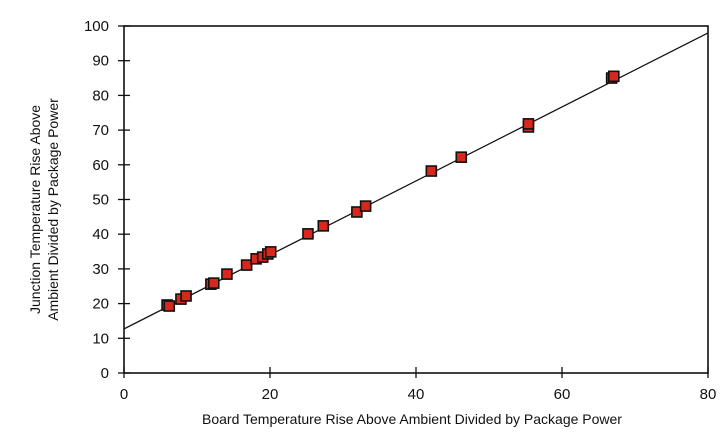  I want to click on y-tick-label: 70, so click(100, 130).